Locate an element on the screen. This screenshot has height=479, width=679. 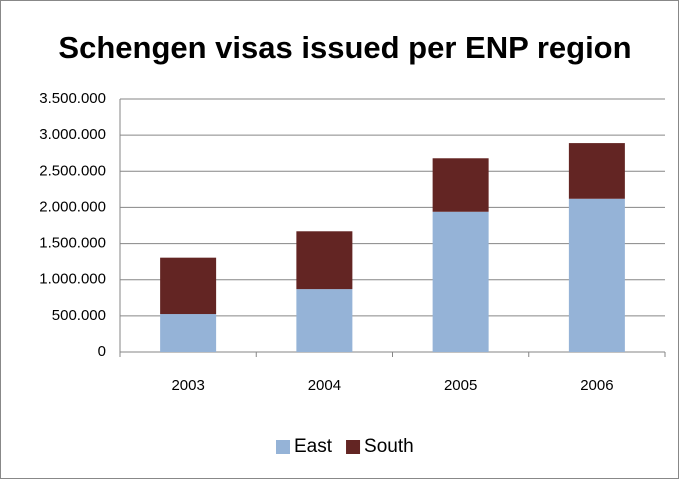
x-tick-label: 2005 is located at coordinates (460, 385).